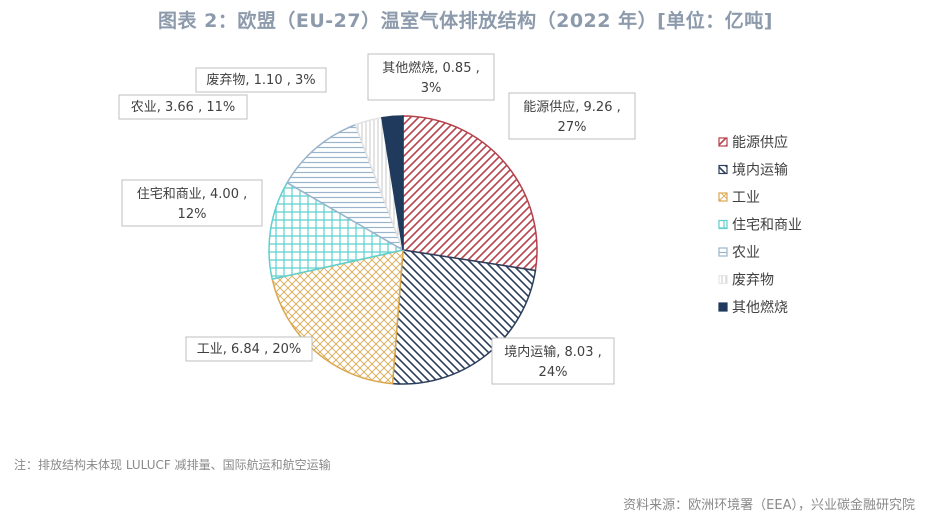 The height and width of the screenshot is (523, 931). I want to click on data-label-4: 住宅和商业, 4.00 , 12%, so click(192, 203).